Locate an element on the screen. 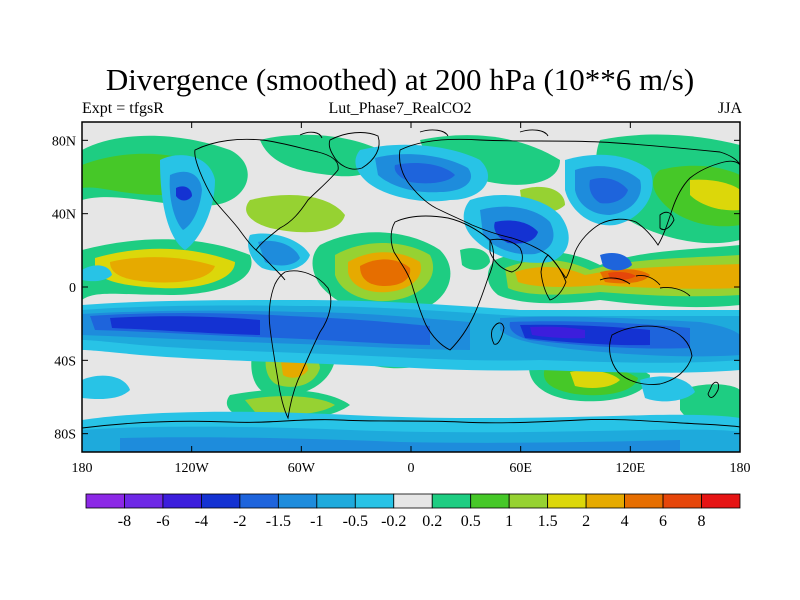  colorbar: -8 -6 -4 -2 -1.5 -1 -0.5 -0.2 0.2 0.5 1 1.5 2 4 6 8 is located at coordinates (413, 511).